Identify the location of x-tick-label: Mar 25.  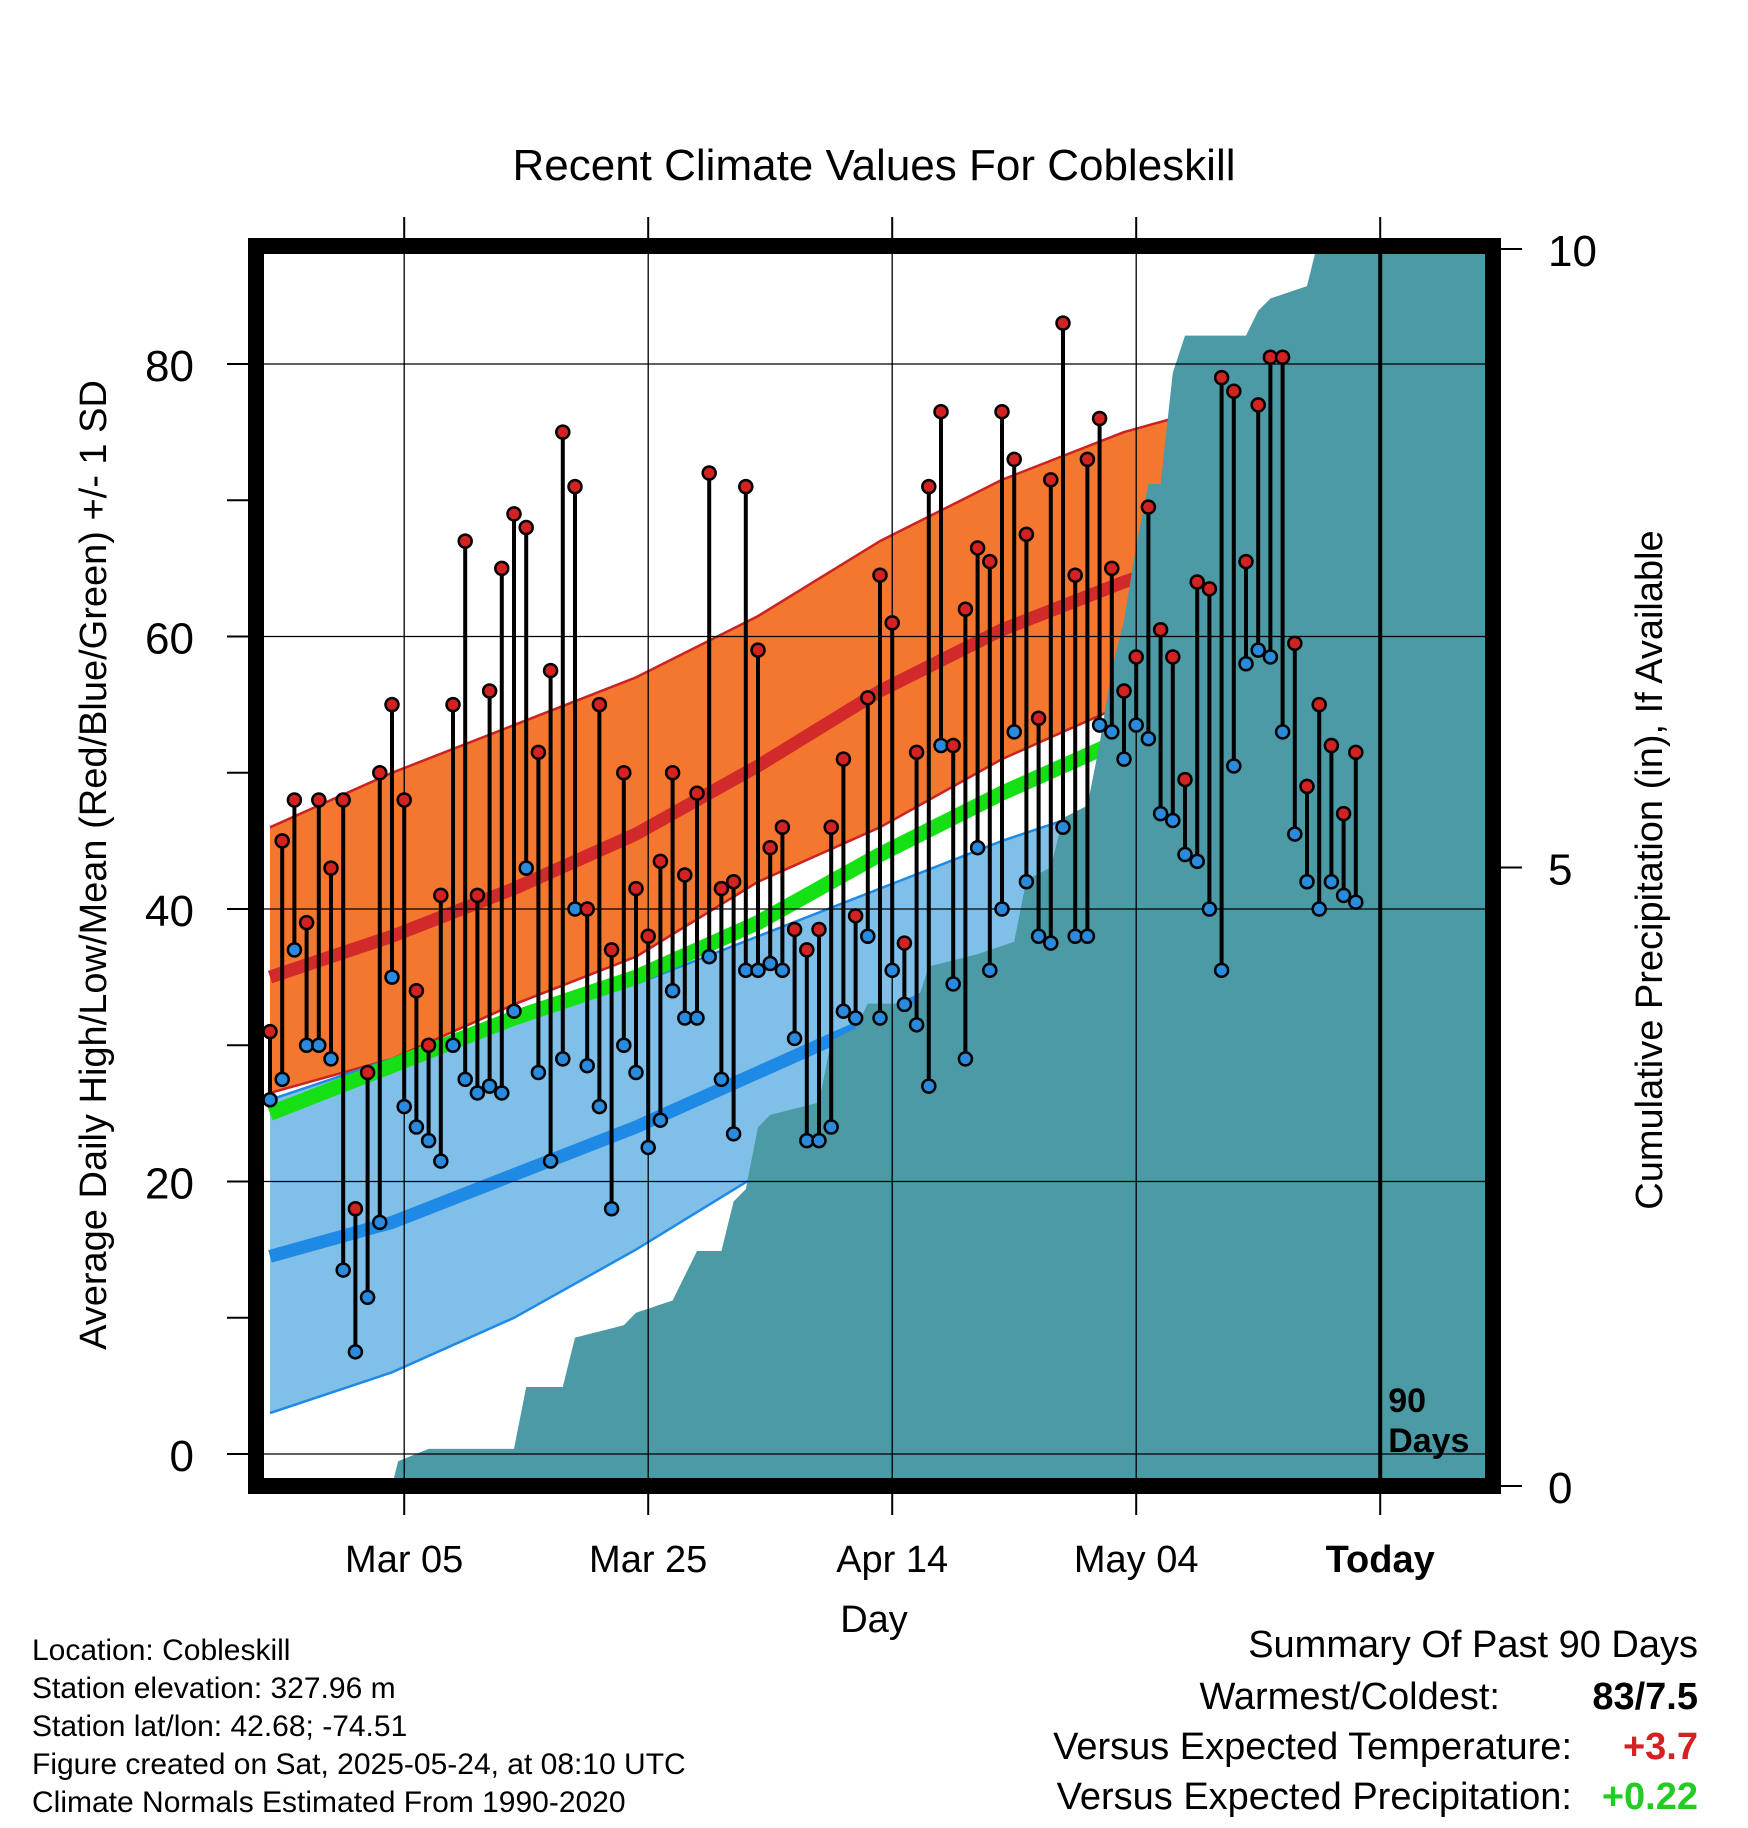
(648, 1560).